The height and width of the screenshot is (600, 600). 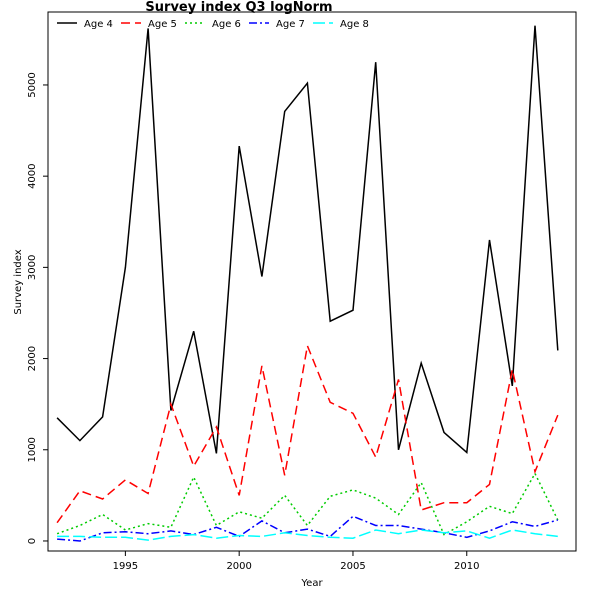 I want to click on y-tick-label: 4000, so click(x=32, y=175).